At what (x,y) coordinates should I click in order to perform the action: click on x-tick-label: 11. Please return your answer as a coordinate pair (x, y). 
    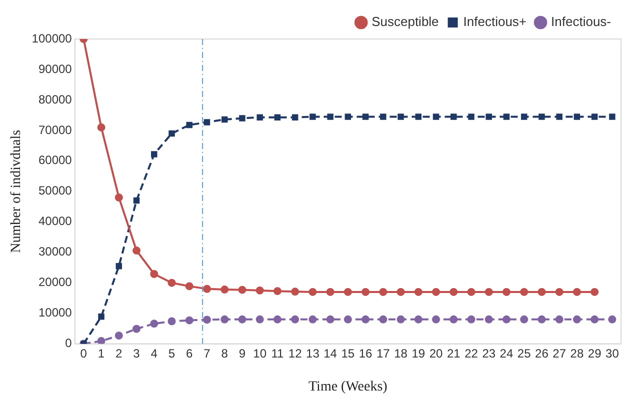
    Looking at the image, I should click on (277, 353).